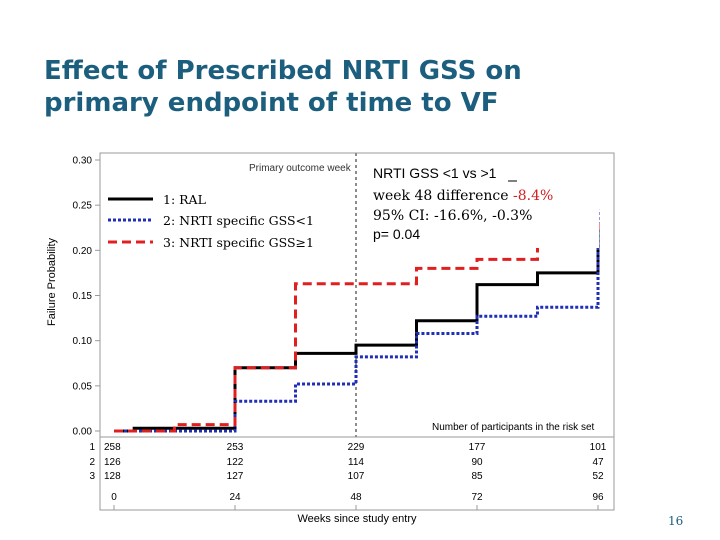 Image resolution: width=720 pixels, height=540 pixels. What do you see at coordinates (92, 476) in the screenshot?
I see `risk-row-id: 3` at bounding box center [92, 476].